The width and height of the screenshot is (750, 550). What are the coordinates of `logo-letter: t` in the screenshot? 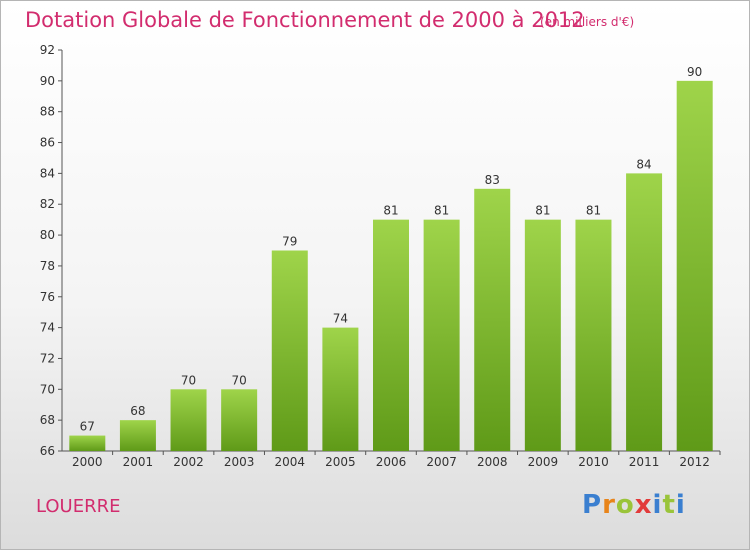 It's located at (669, 505).